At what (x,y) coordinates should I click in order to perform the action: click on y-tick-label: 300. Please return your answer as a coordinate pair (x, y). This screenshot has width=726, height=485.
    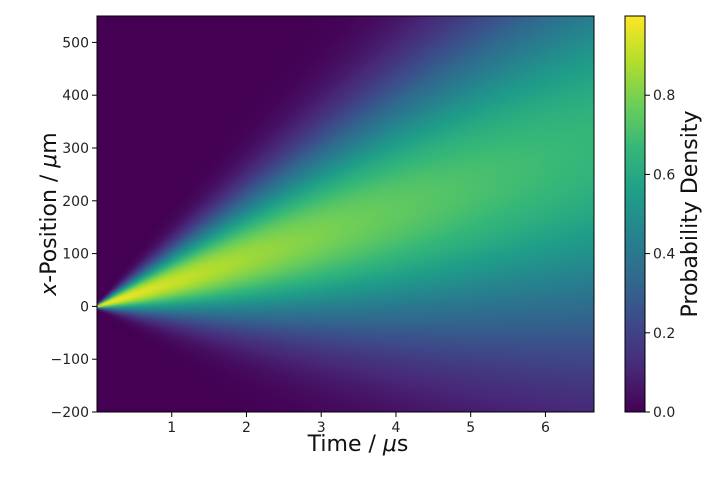
    Looking at the image, I should click on (75, 149).